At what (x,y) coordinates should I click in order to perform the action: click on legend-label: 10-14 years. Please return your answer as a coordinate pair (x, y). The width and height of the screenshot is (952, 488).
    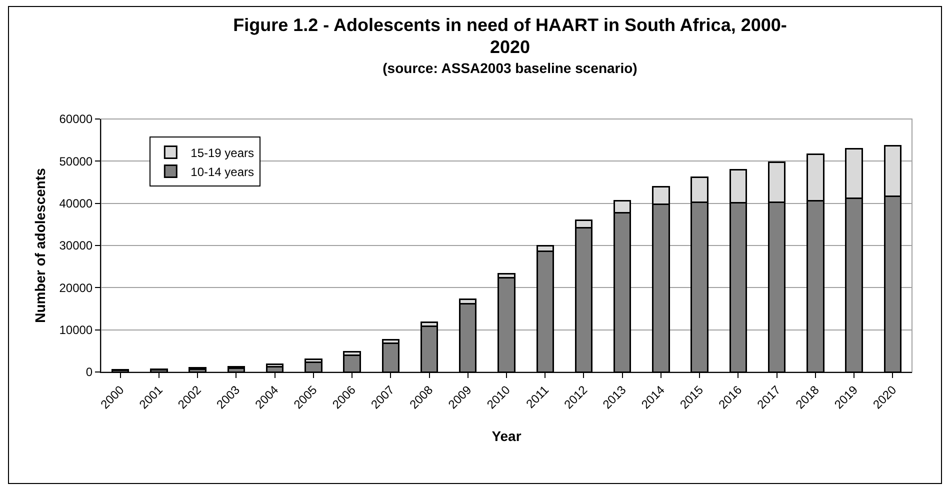
    Looking at the image, I should click on (222, 171).